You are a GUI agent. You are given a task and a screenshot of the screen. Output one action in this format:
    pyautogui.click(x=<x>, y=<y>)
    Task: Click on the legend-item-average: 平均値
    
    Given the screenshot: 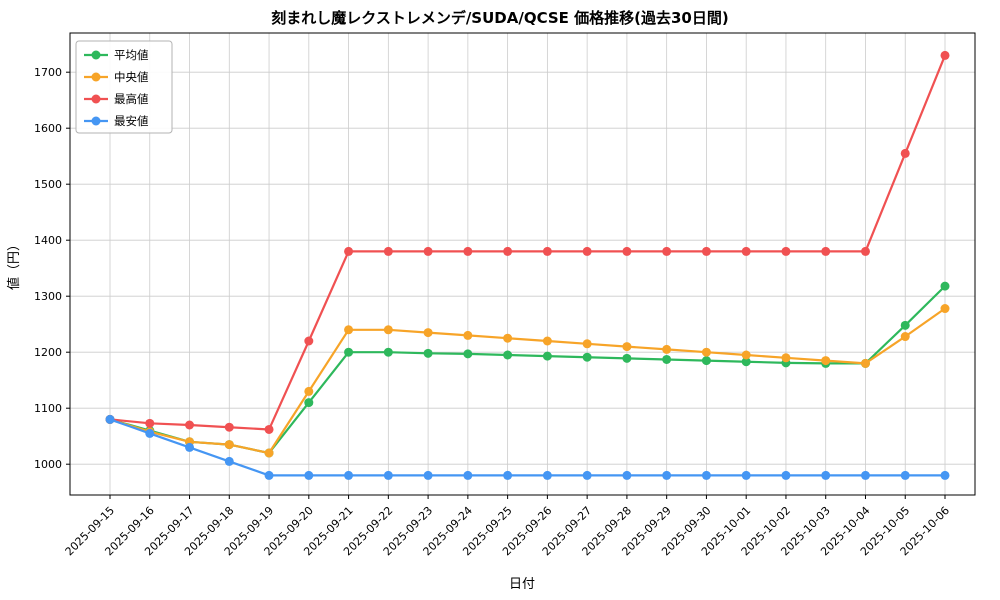 What is the action you would take?
    pyautogui.click(x=116, y=55)
    